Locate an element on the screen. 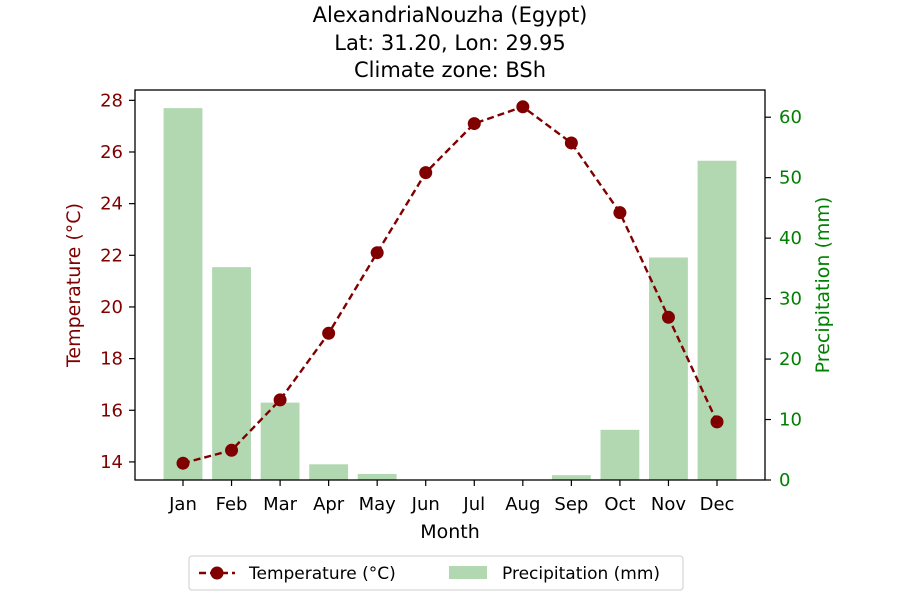  temperature-point-oct is located at coordinates (620, 213).